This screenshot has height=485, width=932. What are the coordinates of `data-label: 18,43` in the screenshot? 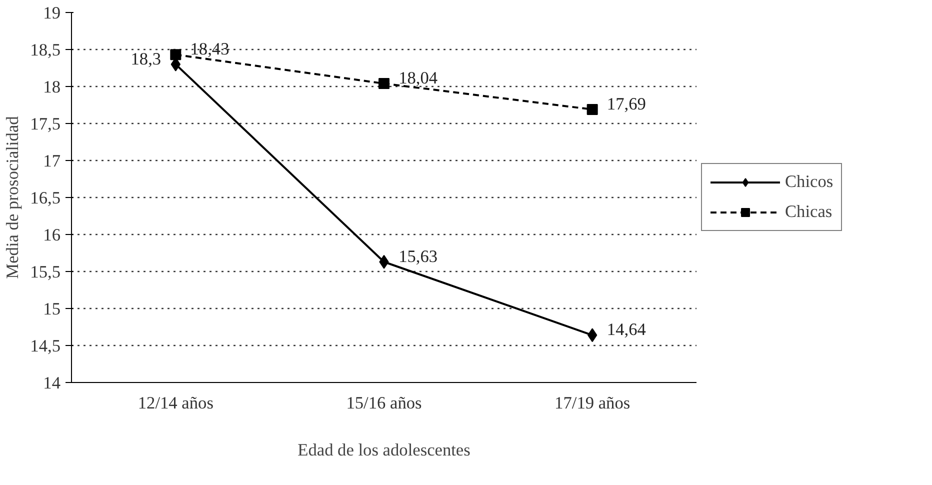 It's located at (210, 49).